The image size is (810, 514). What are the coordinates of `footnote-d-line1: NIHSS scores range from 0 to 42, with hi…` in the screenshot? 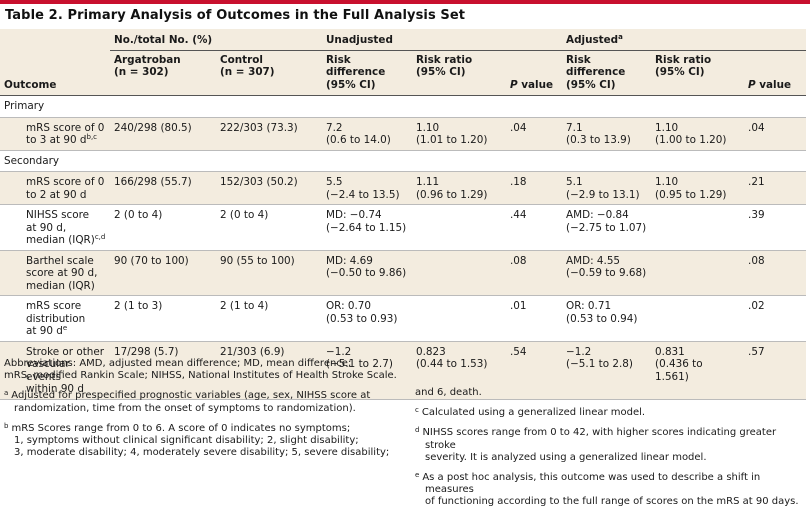 It's located at (599, 439).